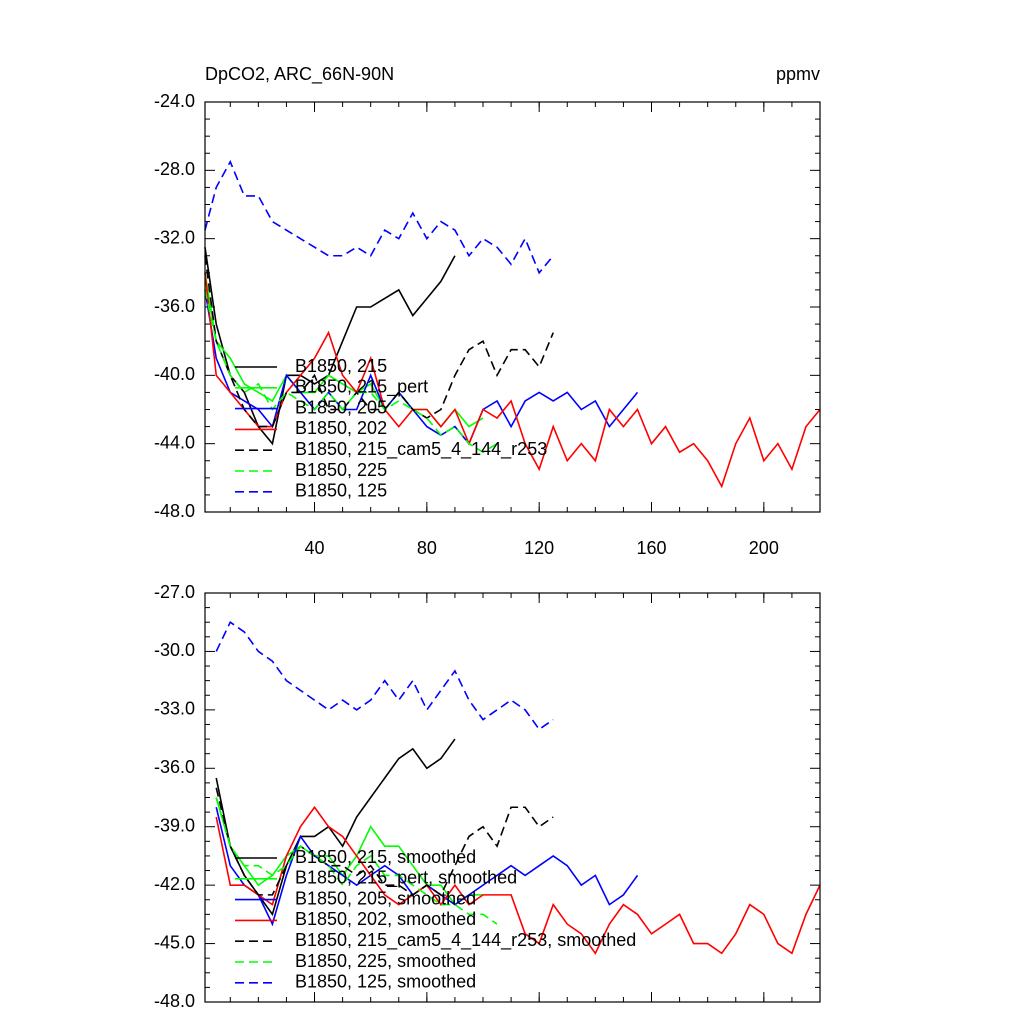 This screenshot has height=1024, width=1024. What do you see at coordinates (341, 470) in the screenshot?
I see `legend-label: B1850, 225` at bounding box center [341, 470].